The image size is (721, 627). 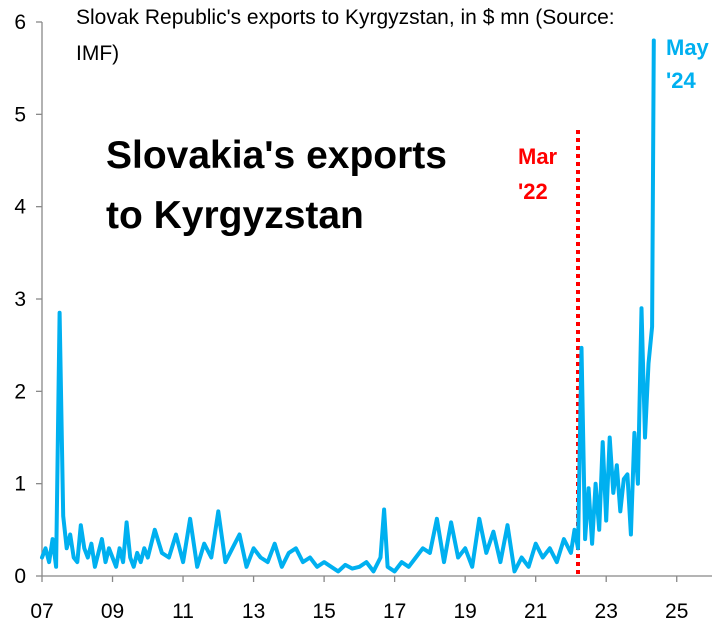 What do you see at coordinates (323, 611) in the screenshot?
I see `x-tick-label-15: 15` at bounding box center [323, 611].